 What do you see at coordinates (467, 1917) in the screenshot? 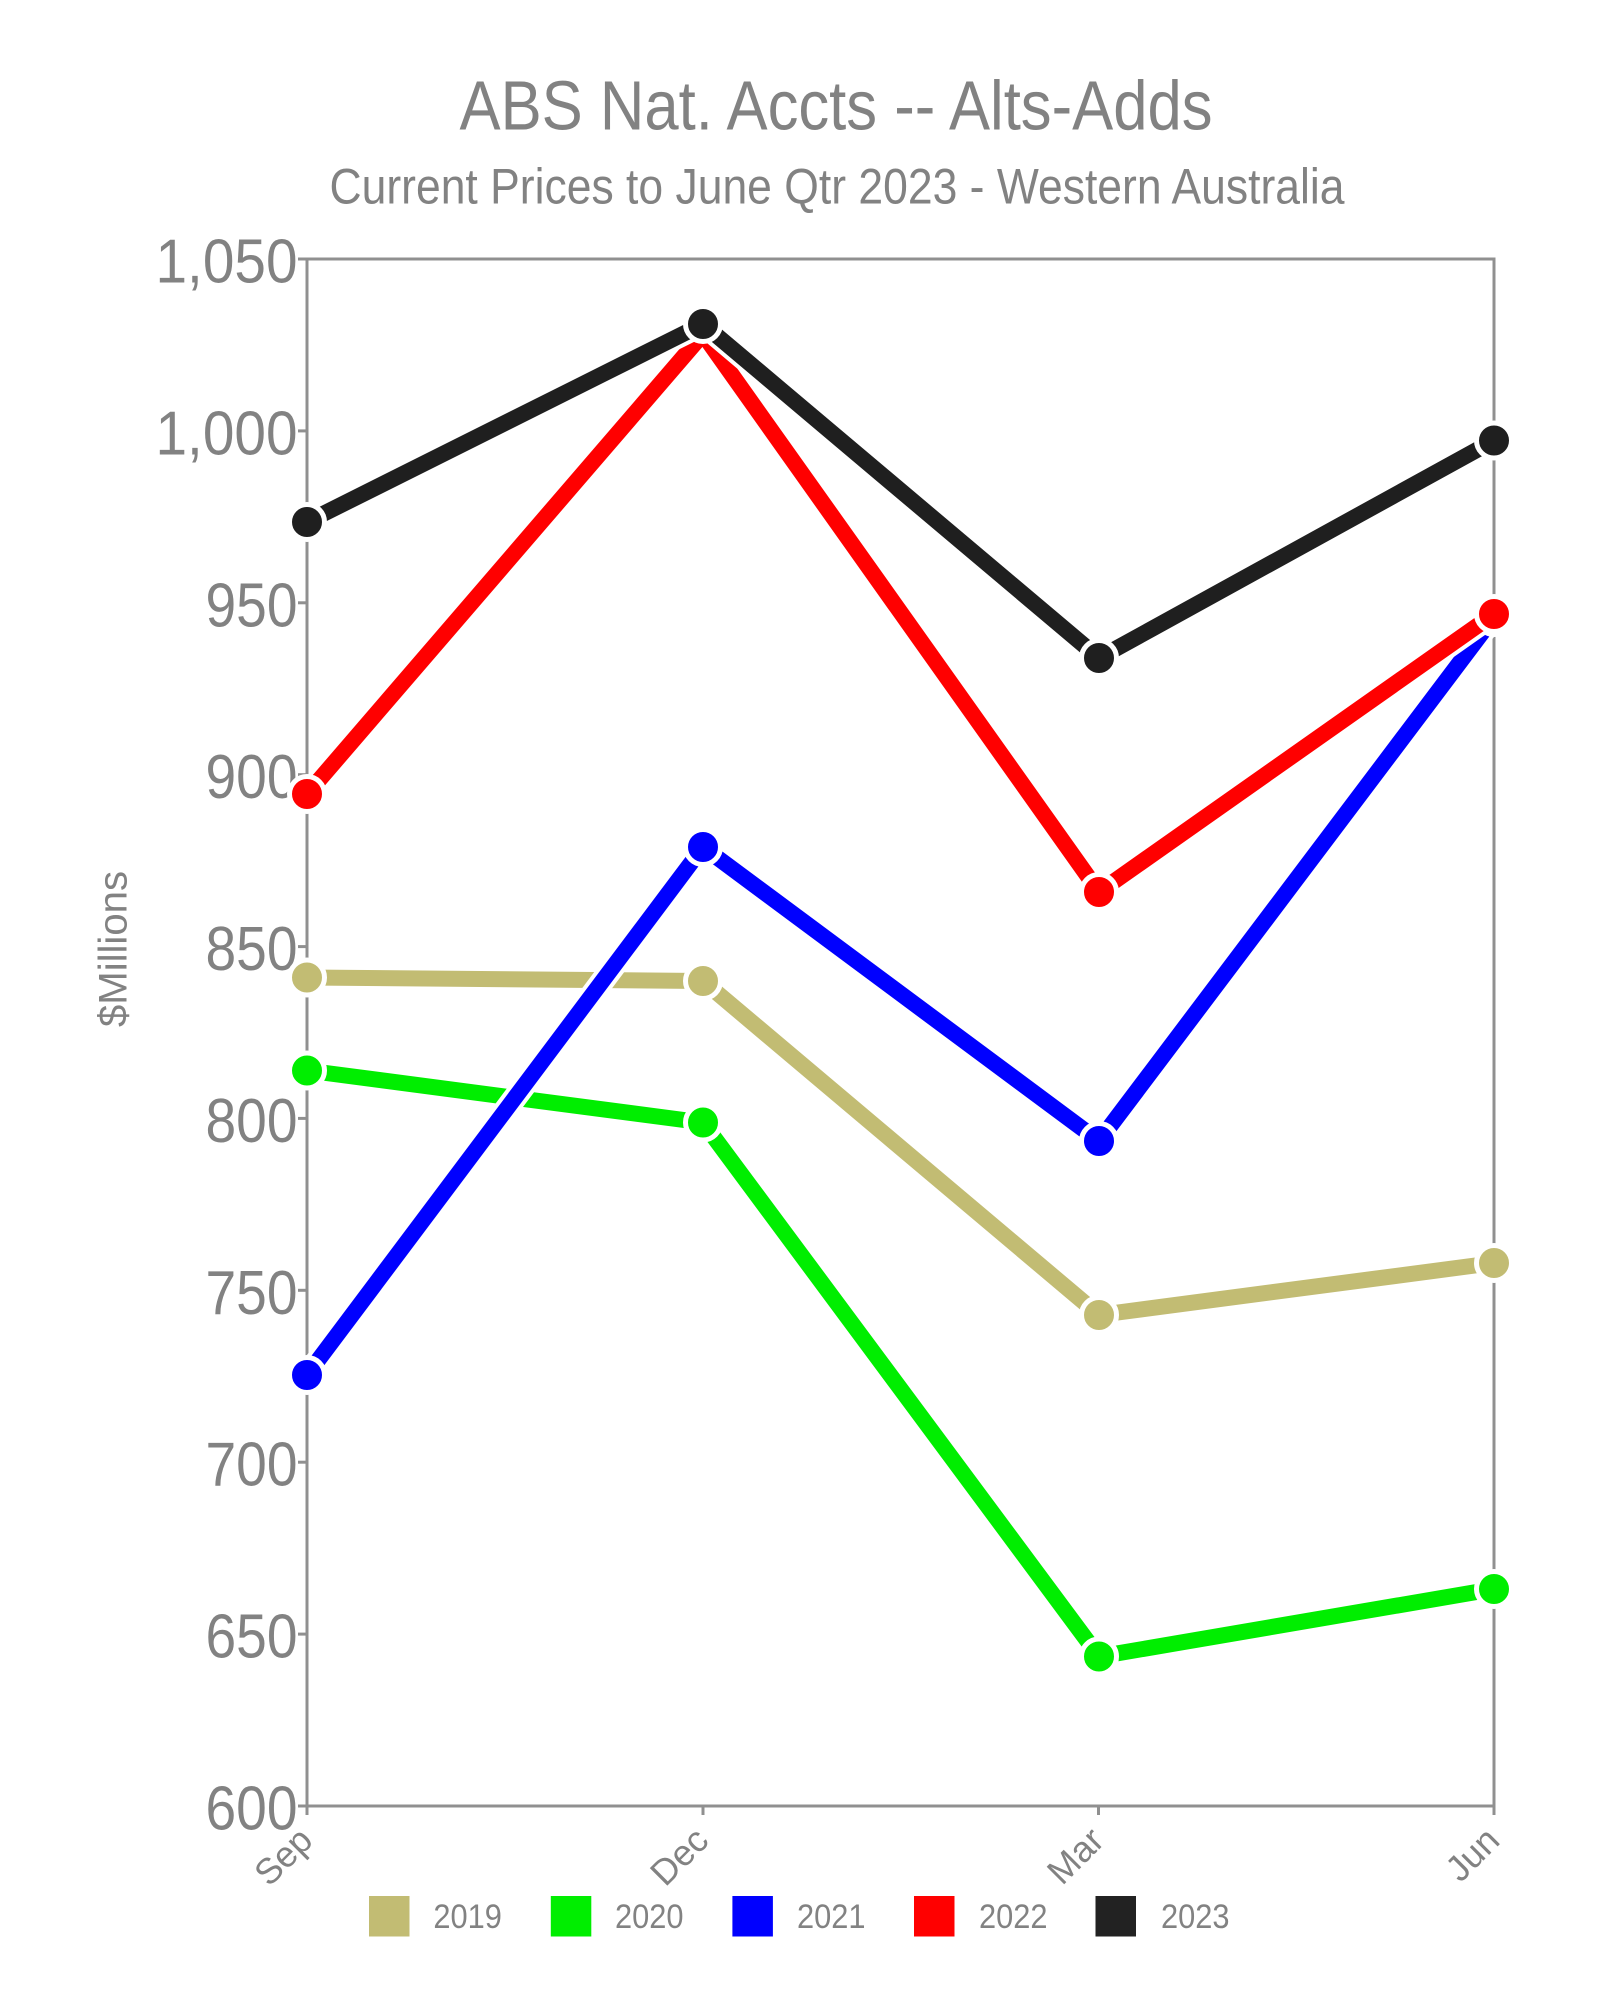
I see `svg-text: 2019` at bounding box center [467, 1917].